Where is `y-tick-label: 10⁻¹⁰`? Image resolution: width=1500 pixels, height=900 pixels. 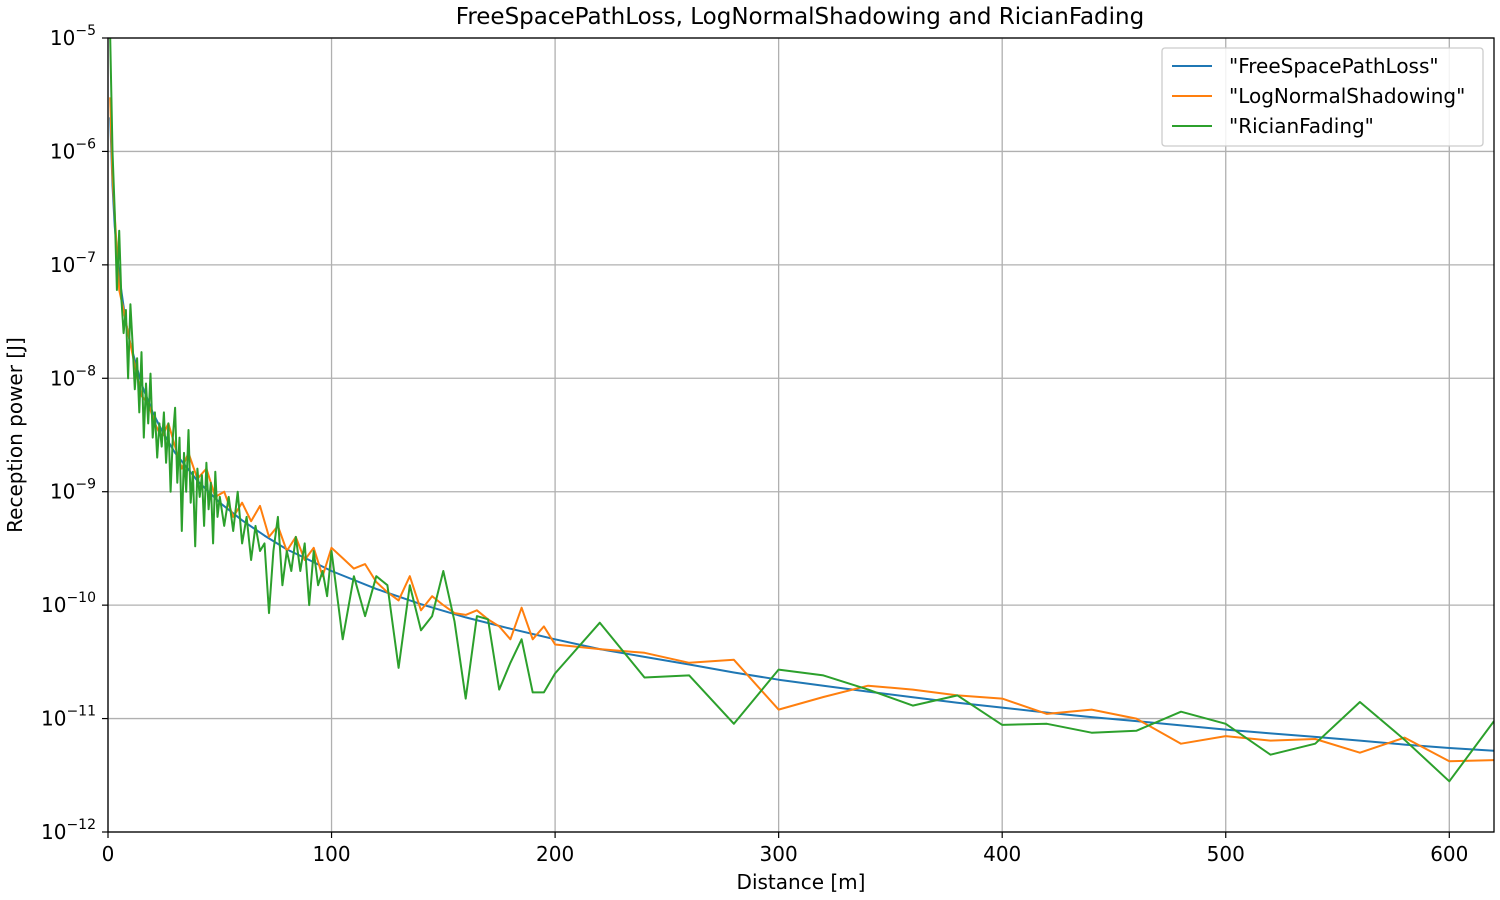
y-tick-label: 10⁻¹⁰ is located at coordinates (68, 603).